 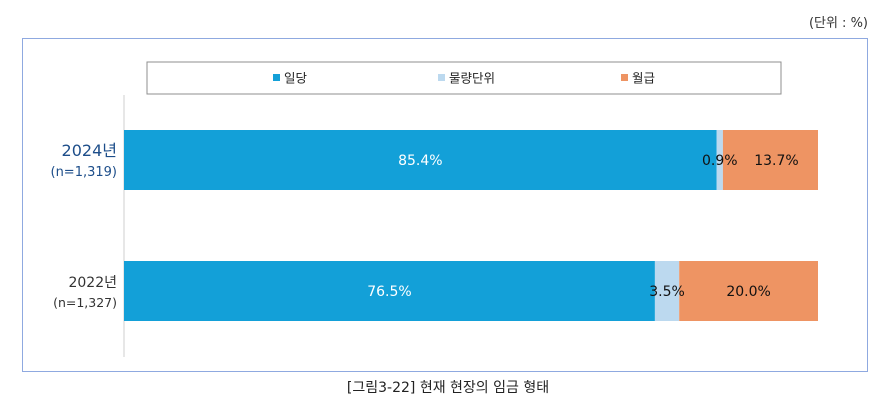 What do you see at coordinates (84, 172) in the screenshot?
I see `category-sublabel-1: (n=1,319)` at bounding box center [84, 172].